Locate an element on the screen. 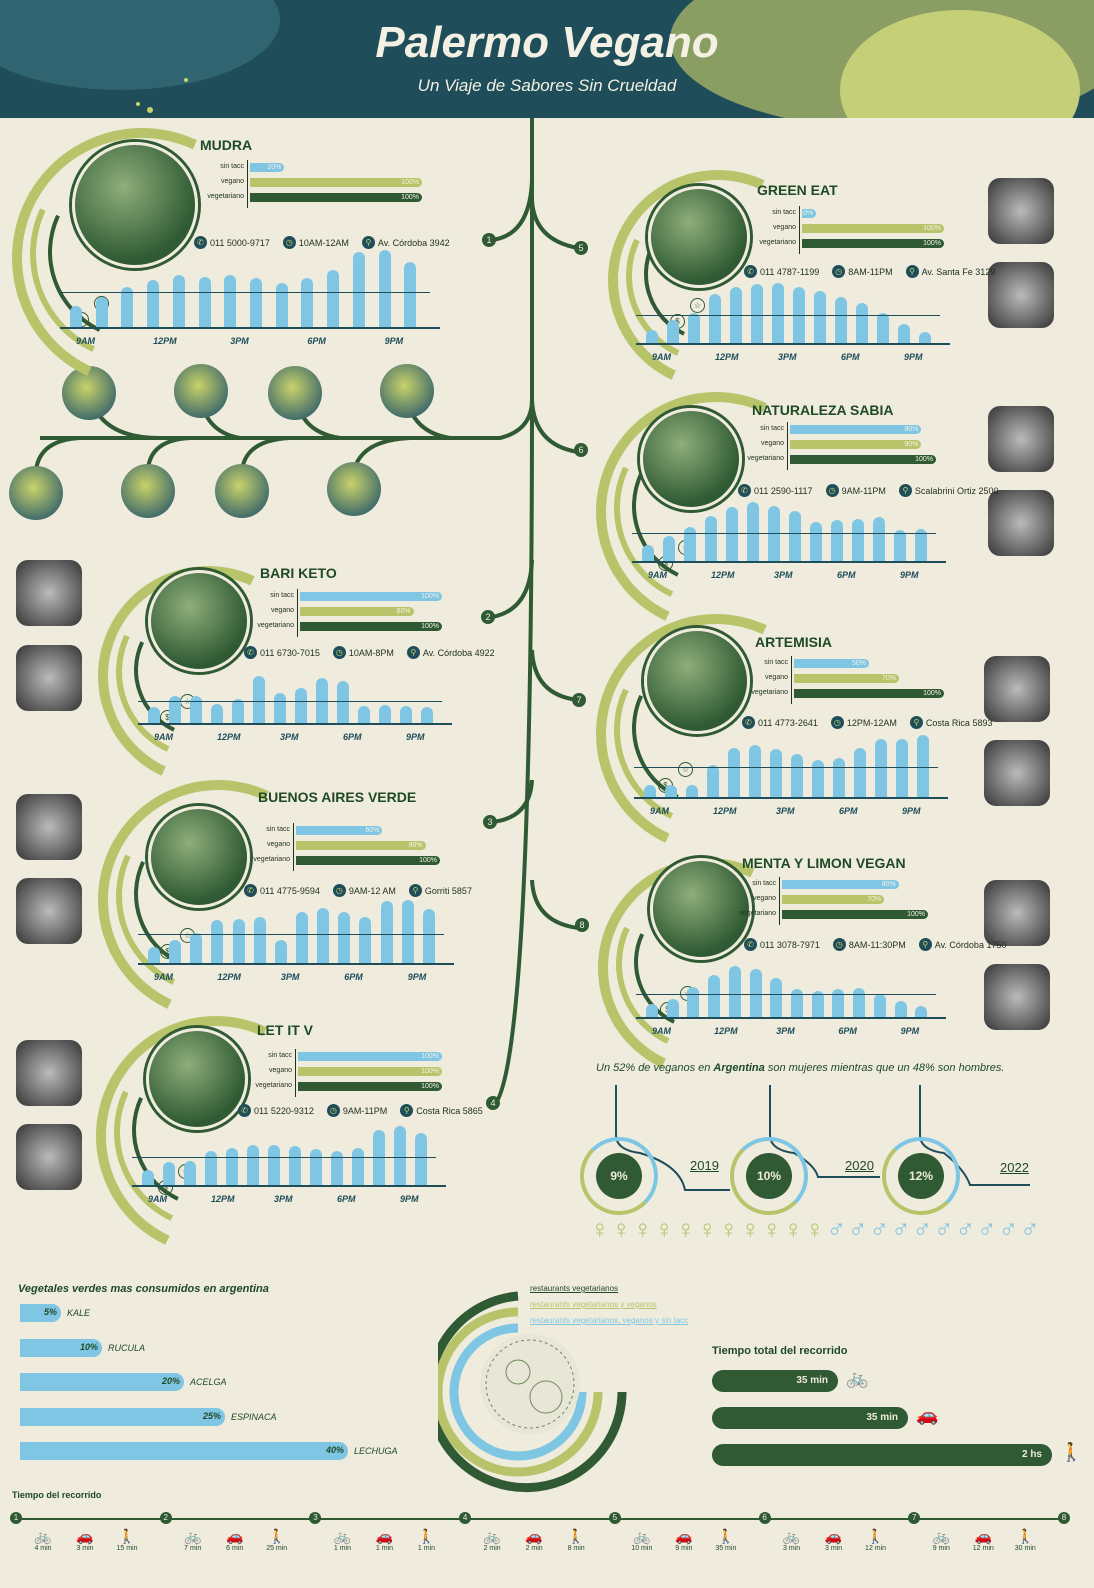  location-text: Av. Córdoba 4922 is located at coordinates (458, 652).